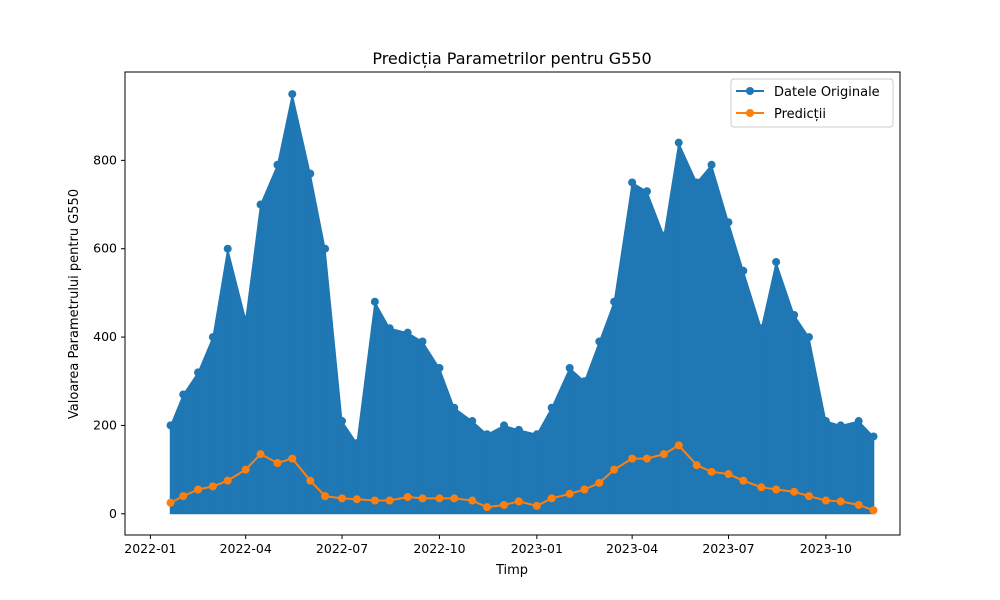  Describe the element at coordinates (522, 478) in the screenshot. I see `series-predictions` at that location.